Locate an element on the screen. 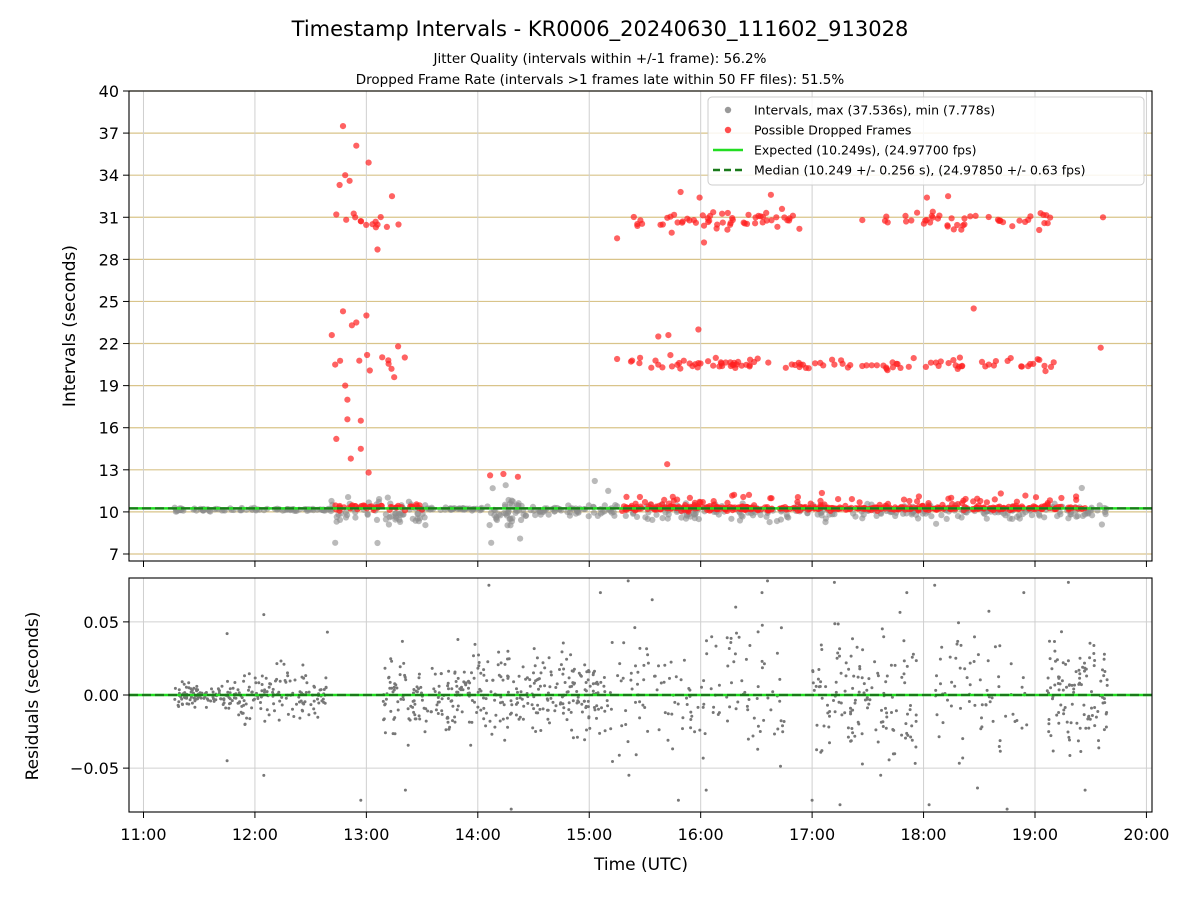  x-tick-label: 19:00 is located at coordinates (1035, 834).